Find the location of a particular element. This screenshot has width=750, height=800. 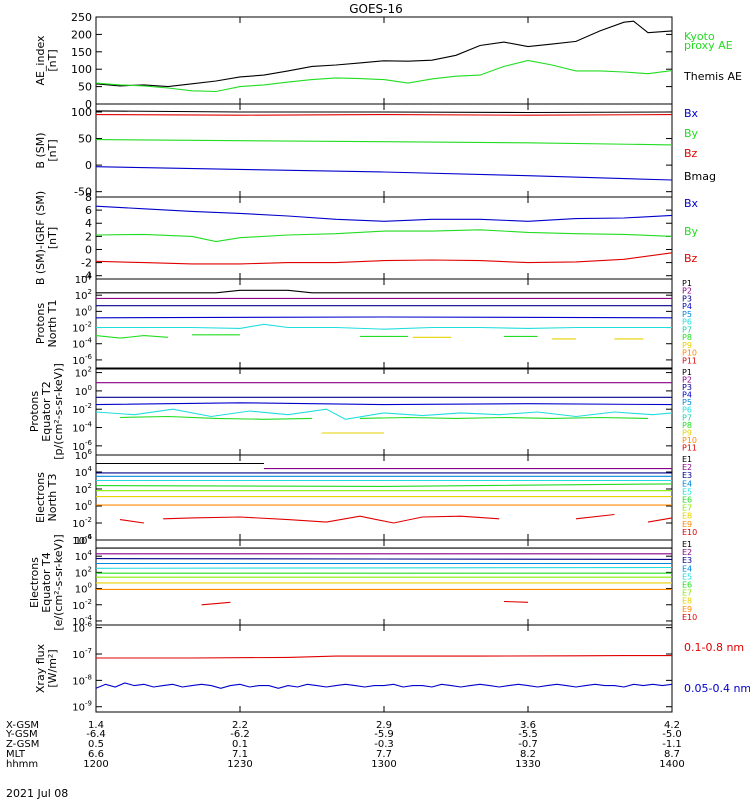

legend-entry: P11 is located at coordinates (689, 447).